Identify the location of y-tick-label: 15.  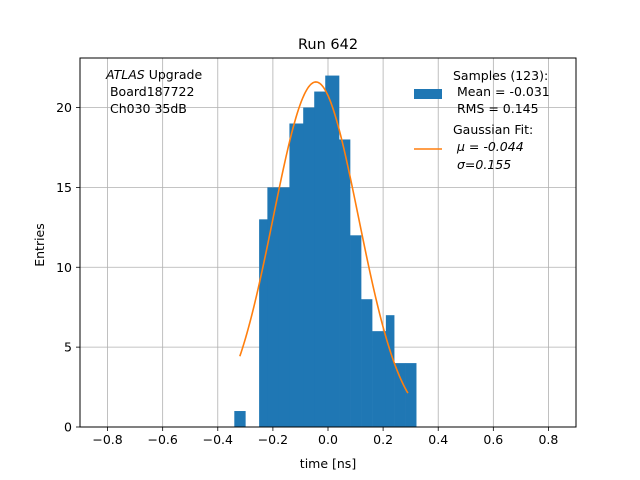
(64, 187).